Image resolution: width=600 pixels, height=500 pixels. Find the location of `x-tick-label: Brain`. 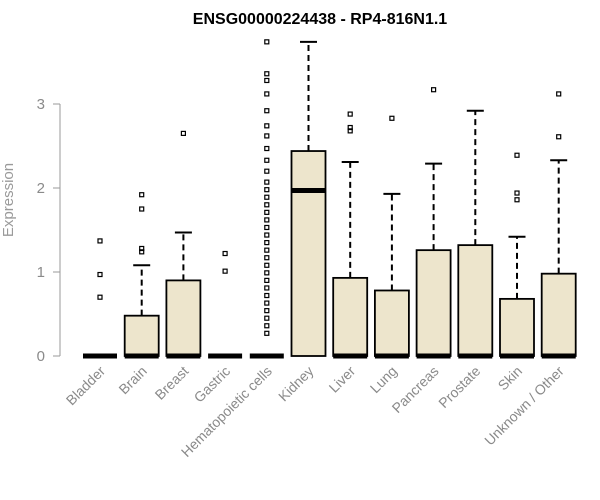

x-tick-label: Brain is located at coordinates (132, 380).